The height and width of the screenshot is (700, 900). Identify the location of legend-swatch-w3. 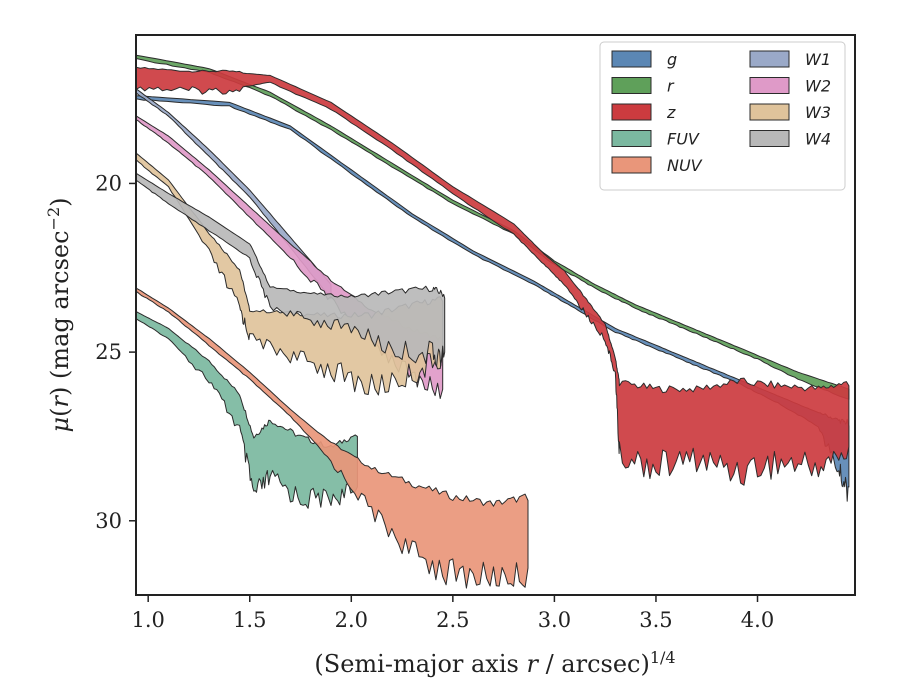
(769, 112).